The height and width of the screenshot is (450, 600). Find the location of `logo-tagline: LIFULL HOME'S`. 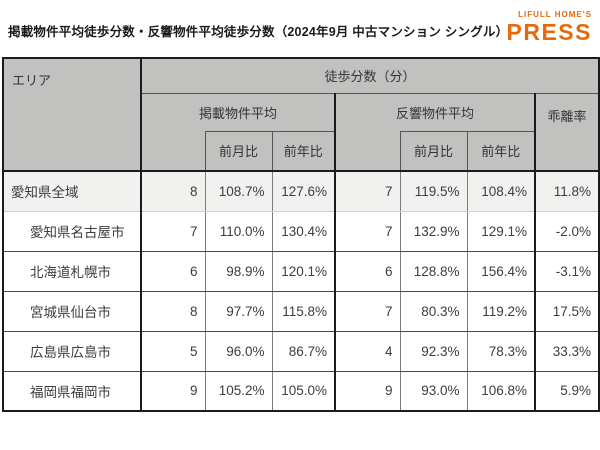

logo-tagline: LIFULL HOME'S is located at coordinates (555, 14).